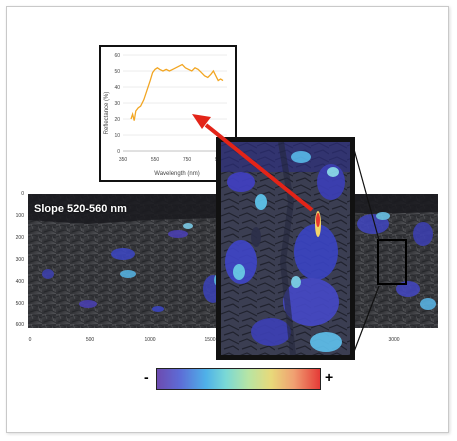 The height and width of the screenshot is (441, 457). What do you see at coordinates (187, 160) in the screenshot?
I see `x-tick-label: 750` at bounding box center [187, 160].